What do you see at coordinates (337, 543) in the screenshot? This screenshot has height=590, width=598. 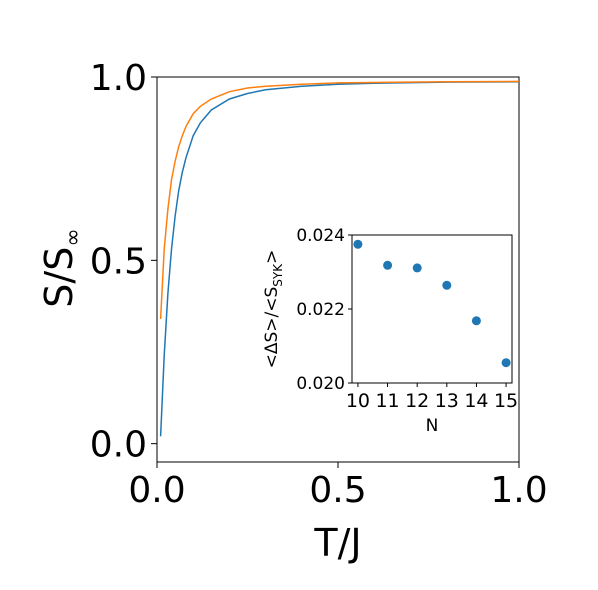 I see `main-x-axis-label: T/J` at bounding box center [337, 543].